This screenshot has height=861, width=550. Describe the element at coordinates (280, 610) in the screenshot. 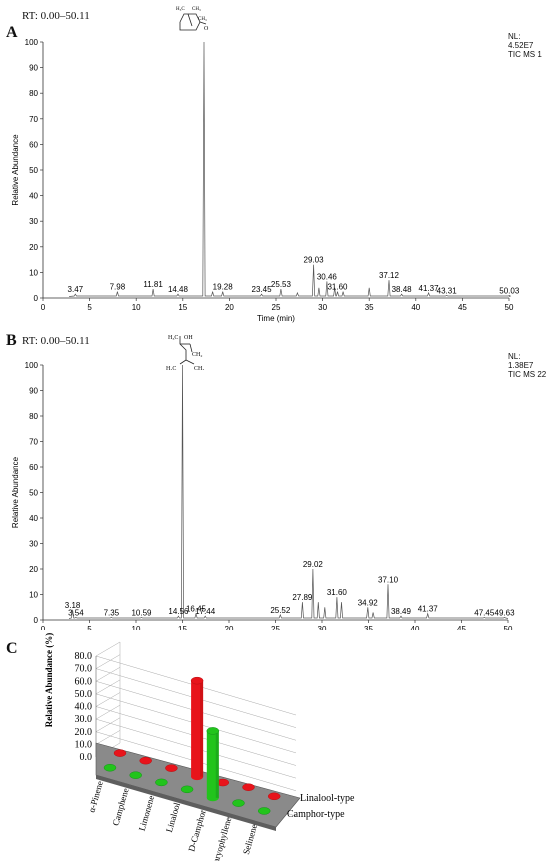

I see `peak-label: 25.52` at that location.